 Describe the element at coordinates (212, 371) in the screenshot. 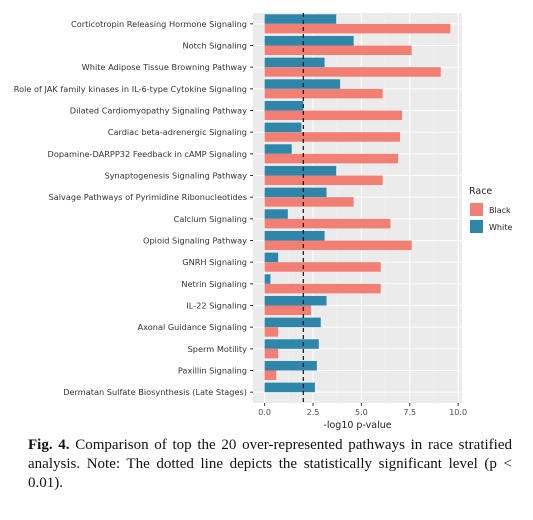

I see `category-label: Paxillin Signaling` at that location.